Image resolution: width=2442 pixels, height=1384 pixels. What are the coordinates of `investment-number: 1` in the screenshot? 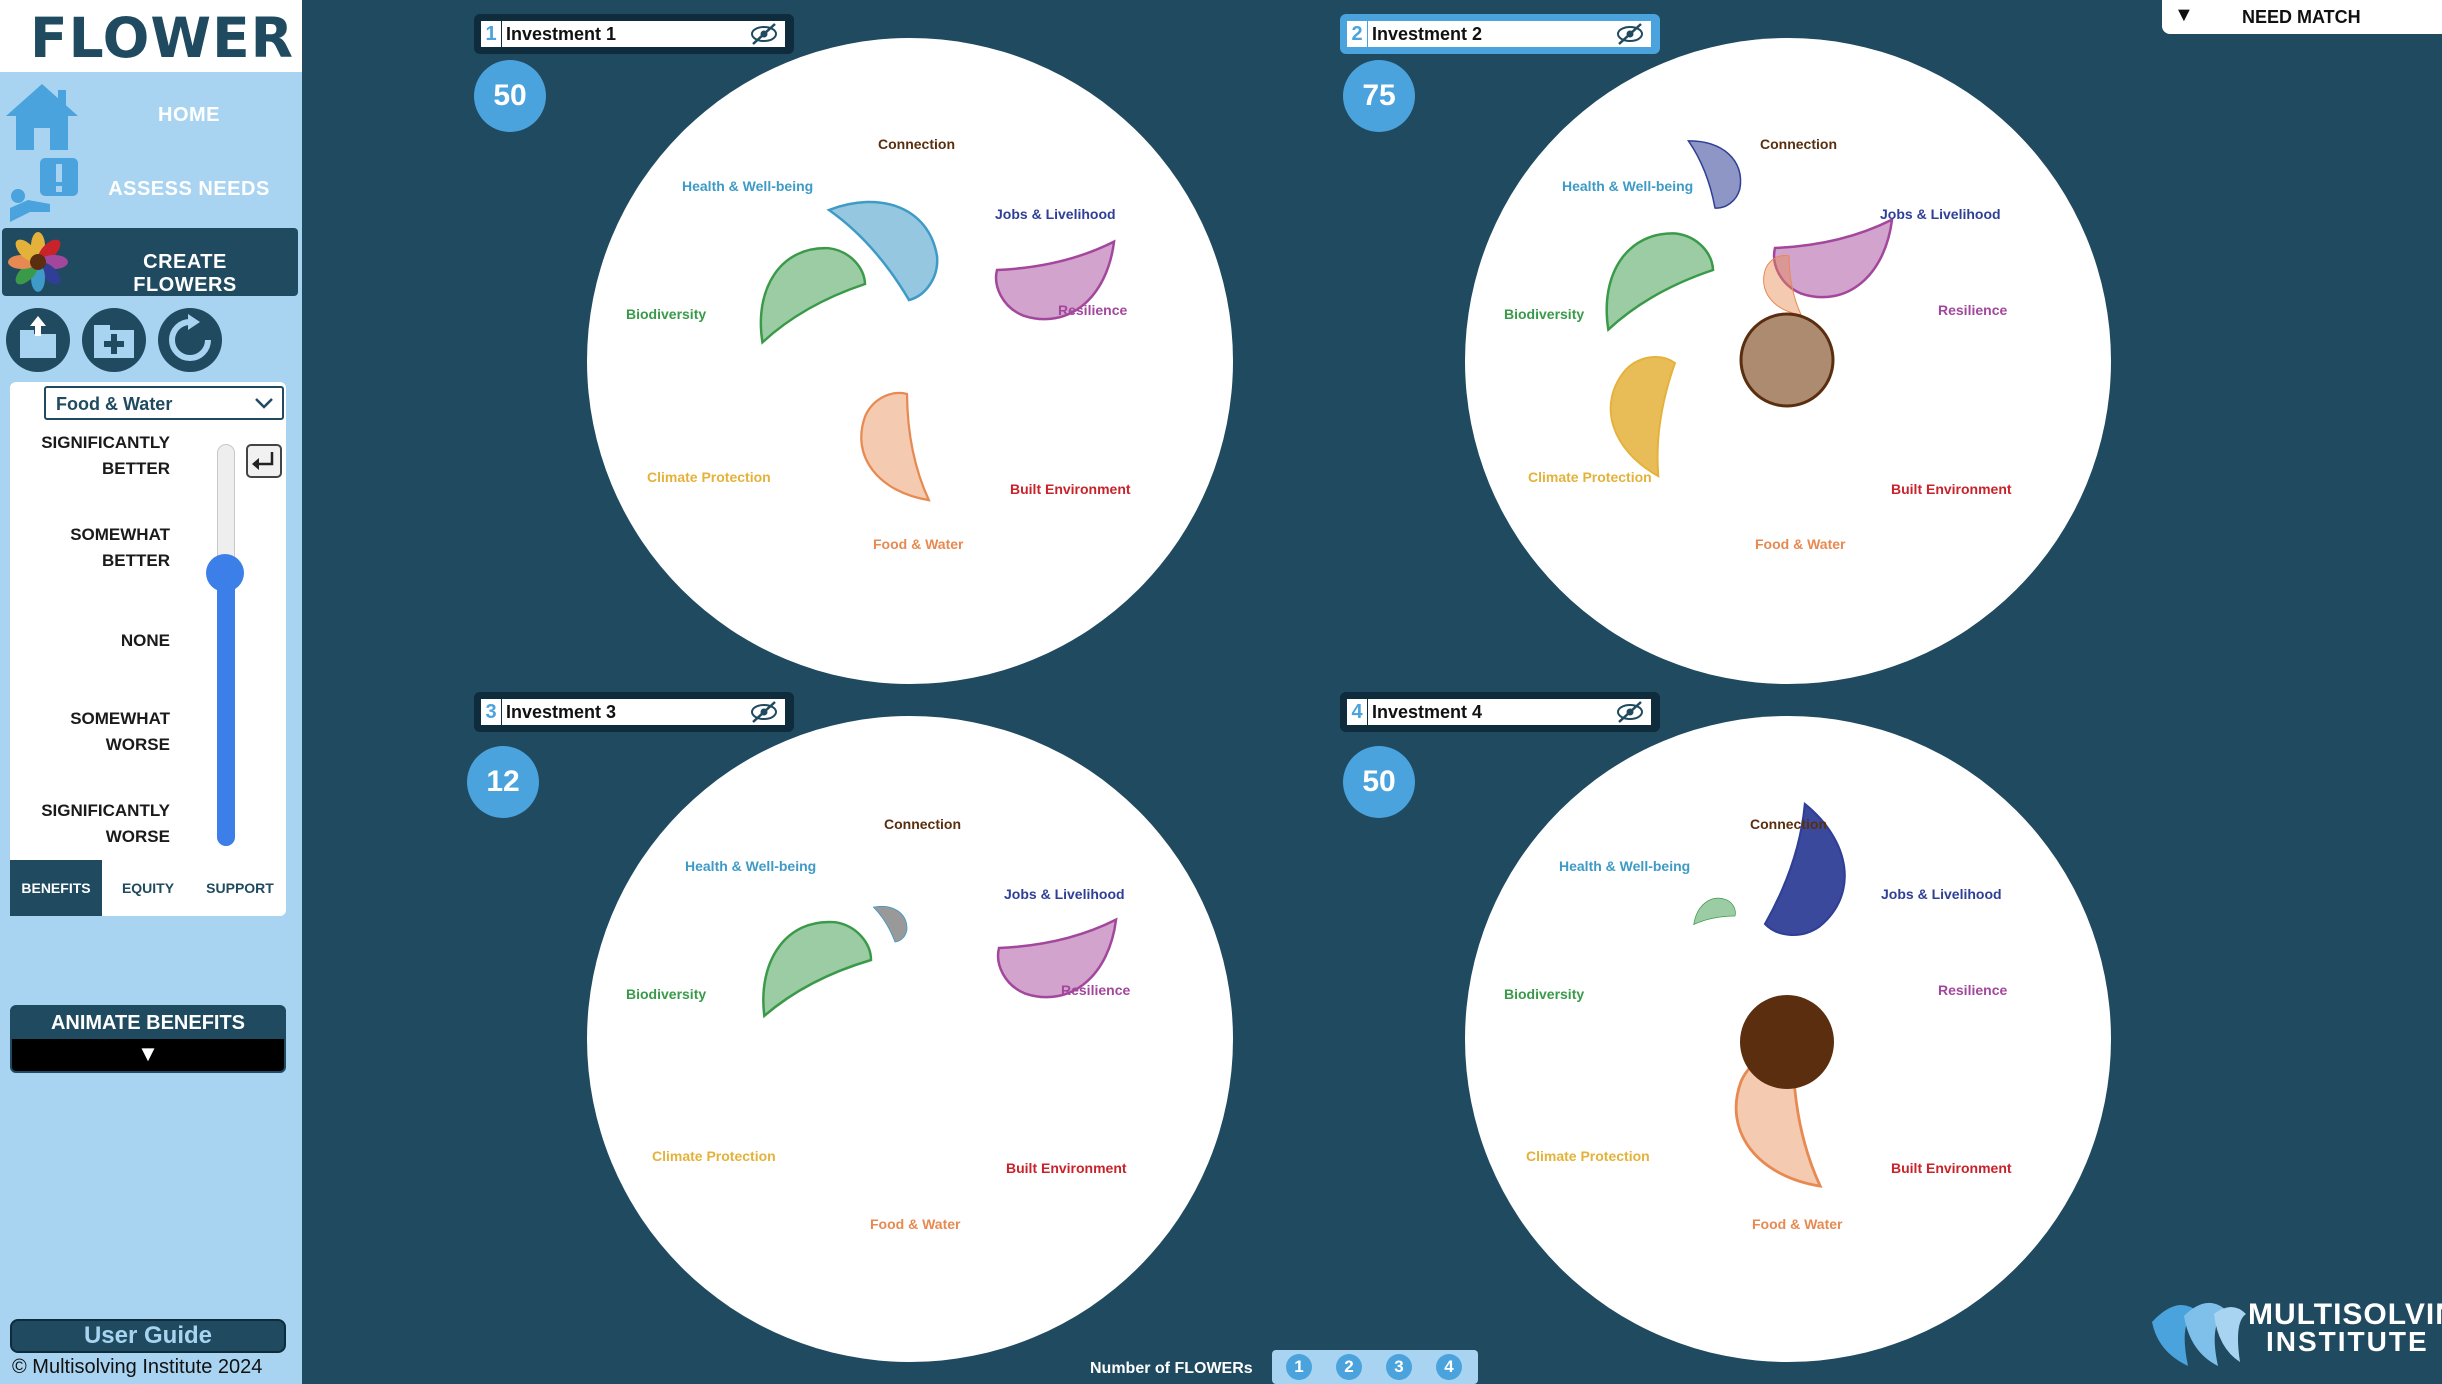 It's located at (491, 34).